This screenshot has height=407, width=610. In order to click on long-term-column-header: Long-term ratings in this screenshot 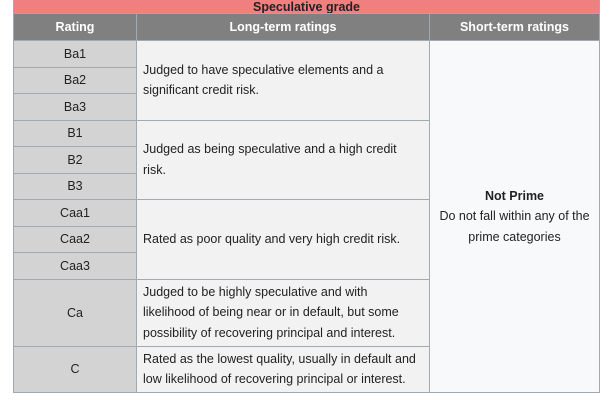, I will do `click(283, 27)`.